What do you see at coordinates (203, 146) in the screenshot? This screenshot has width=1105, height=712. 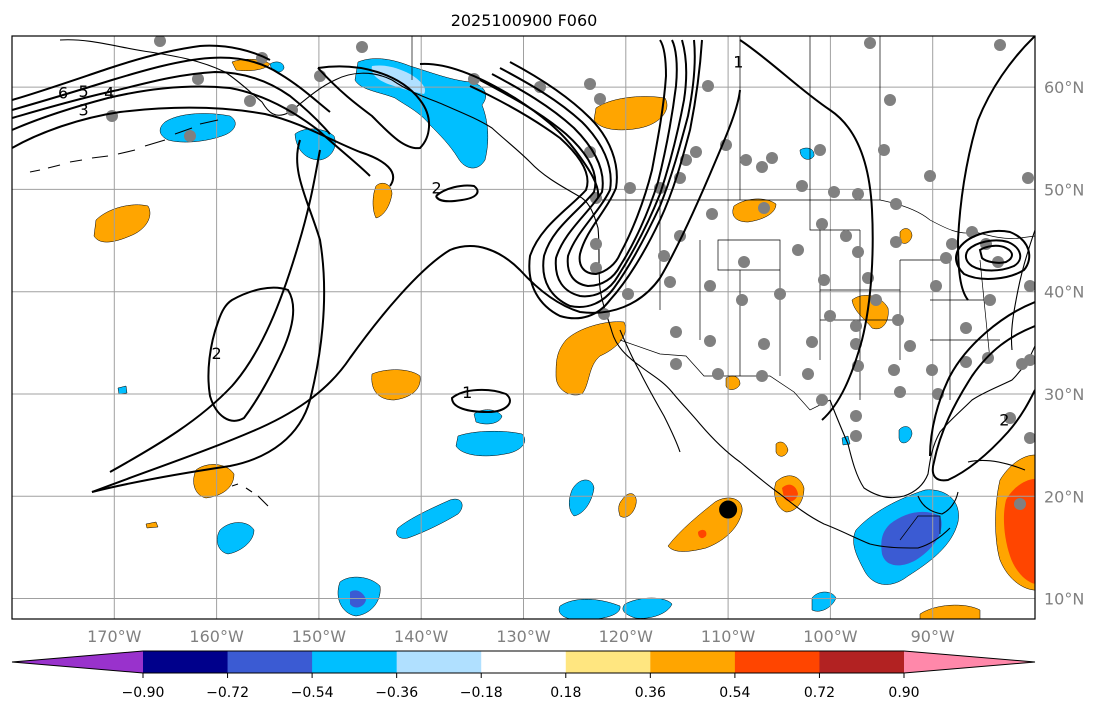 I see `contour-2-central` at bounding box center [203, 146].